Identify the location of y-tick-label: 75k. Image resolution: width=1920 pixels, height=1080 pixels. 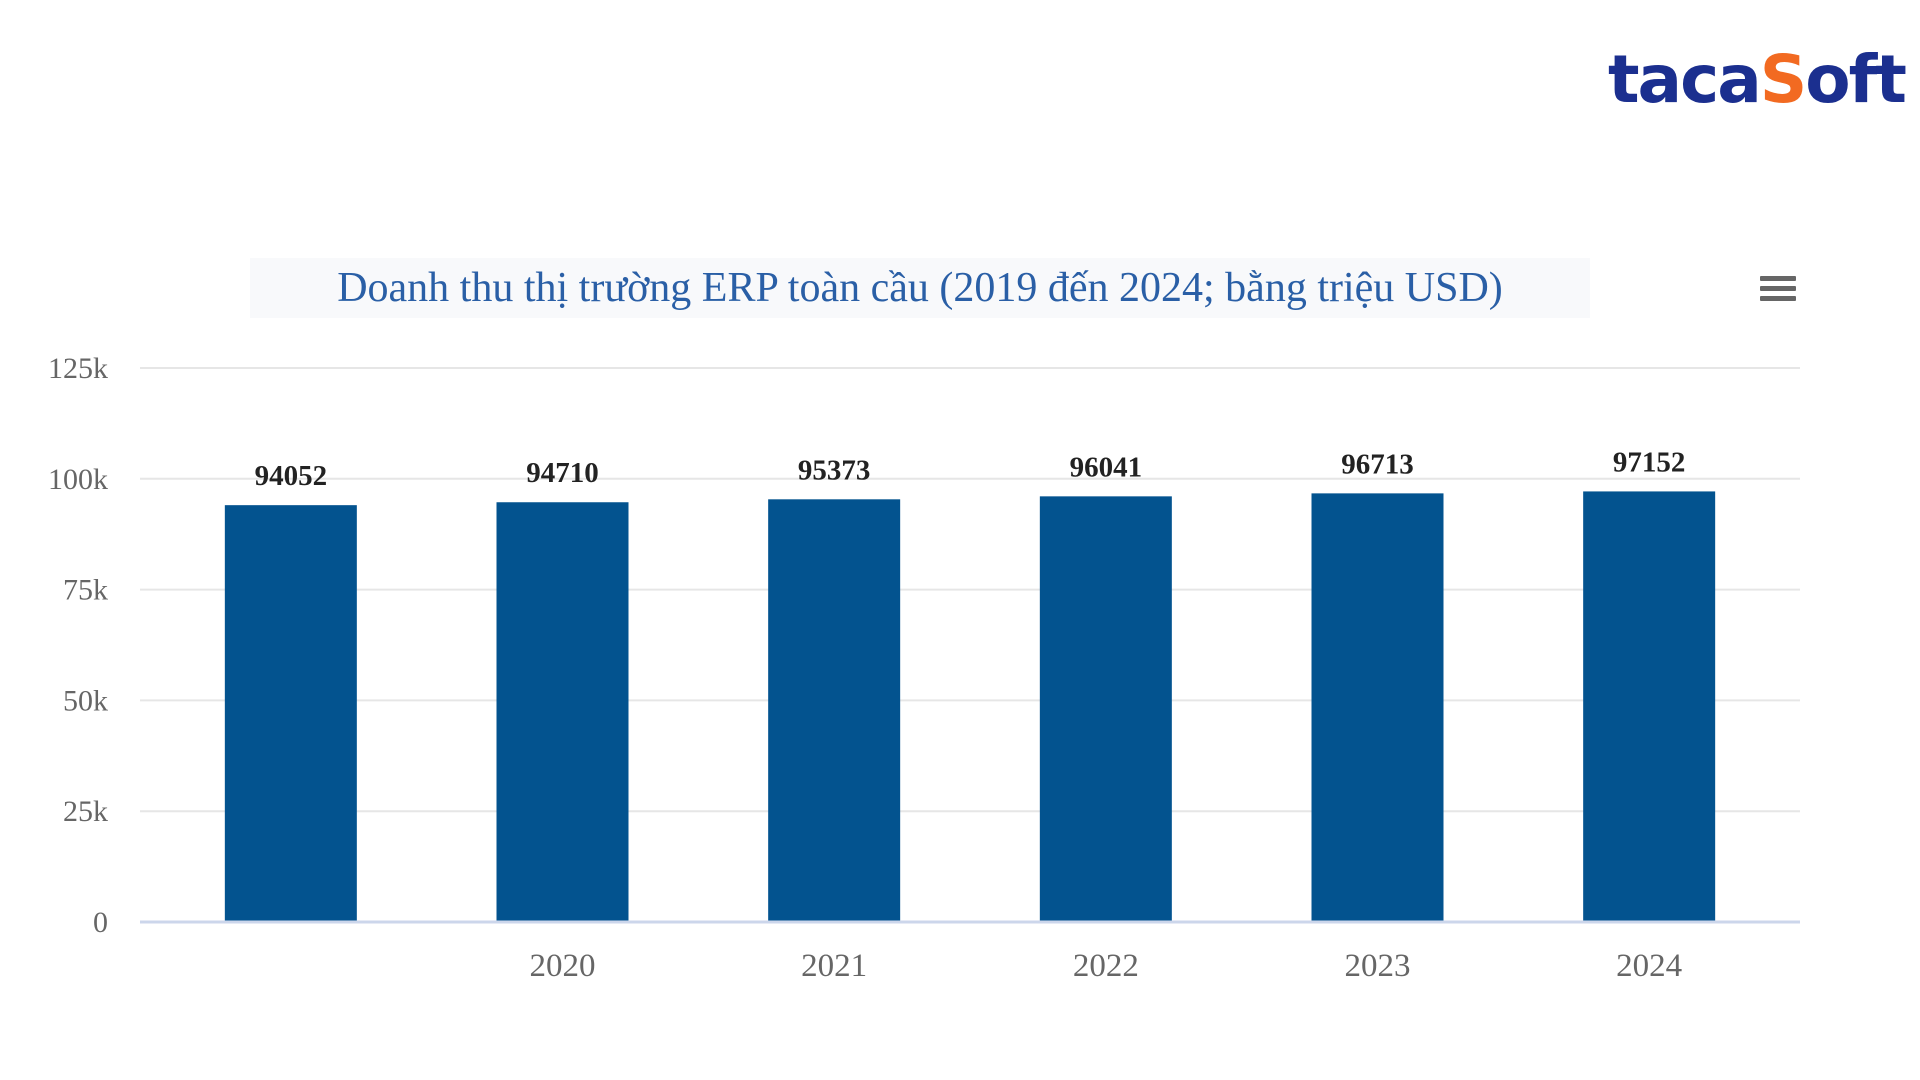
(85, 590).